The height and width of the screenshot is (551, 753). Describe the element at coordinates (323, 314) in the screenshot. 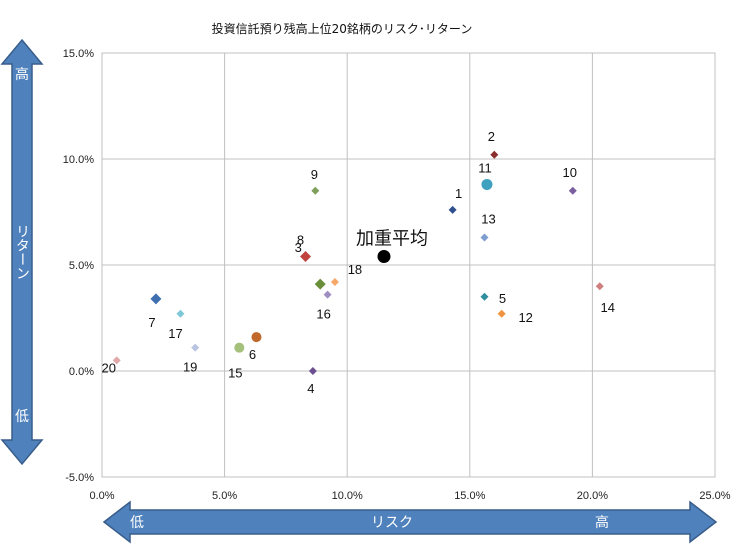

I see `point-label-16: 16` at that location.